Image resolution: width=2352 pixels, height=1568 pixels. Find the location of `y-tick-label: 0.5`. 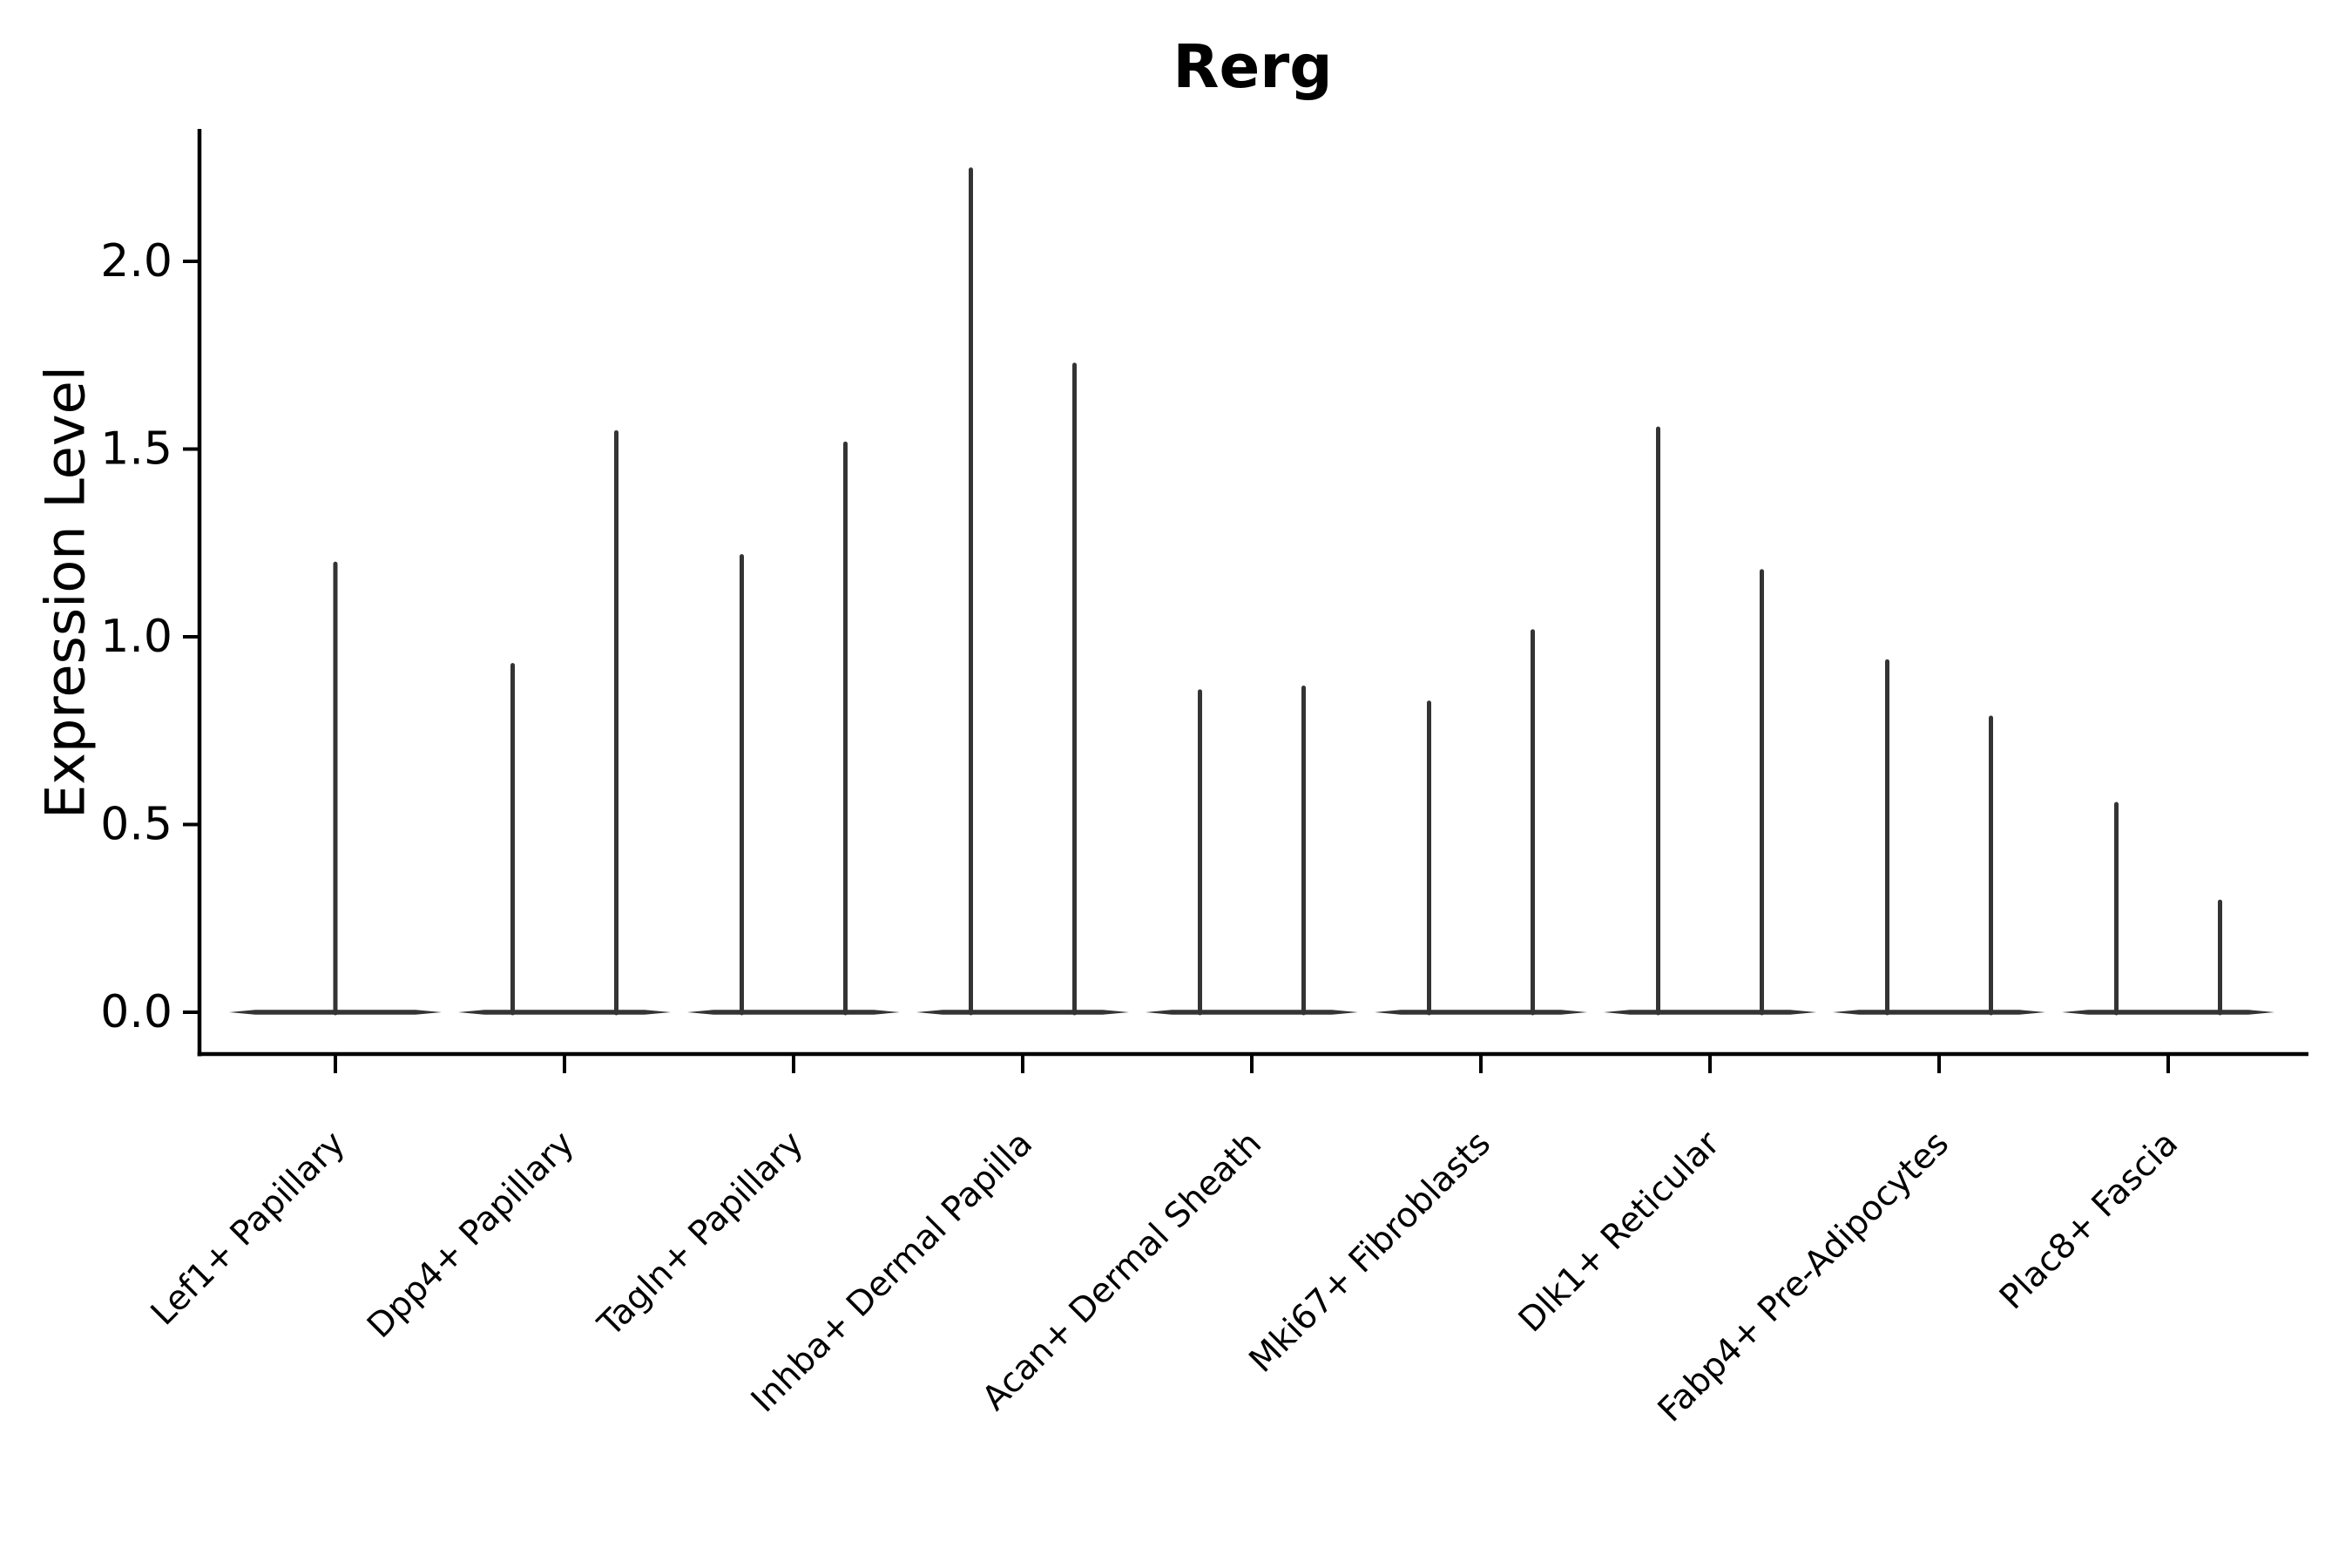

y-tick-label: 0.5 is located at coordinates (136, 825).